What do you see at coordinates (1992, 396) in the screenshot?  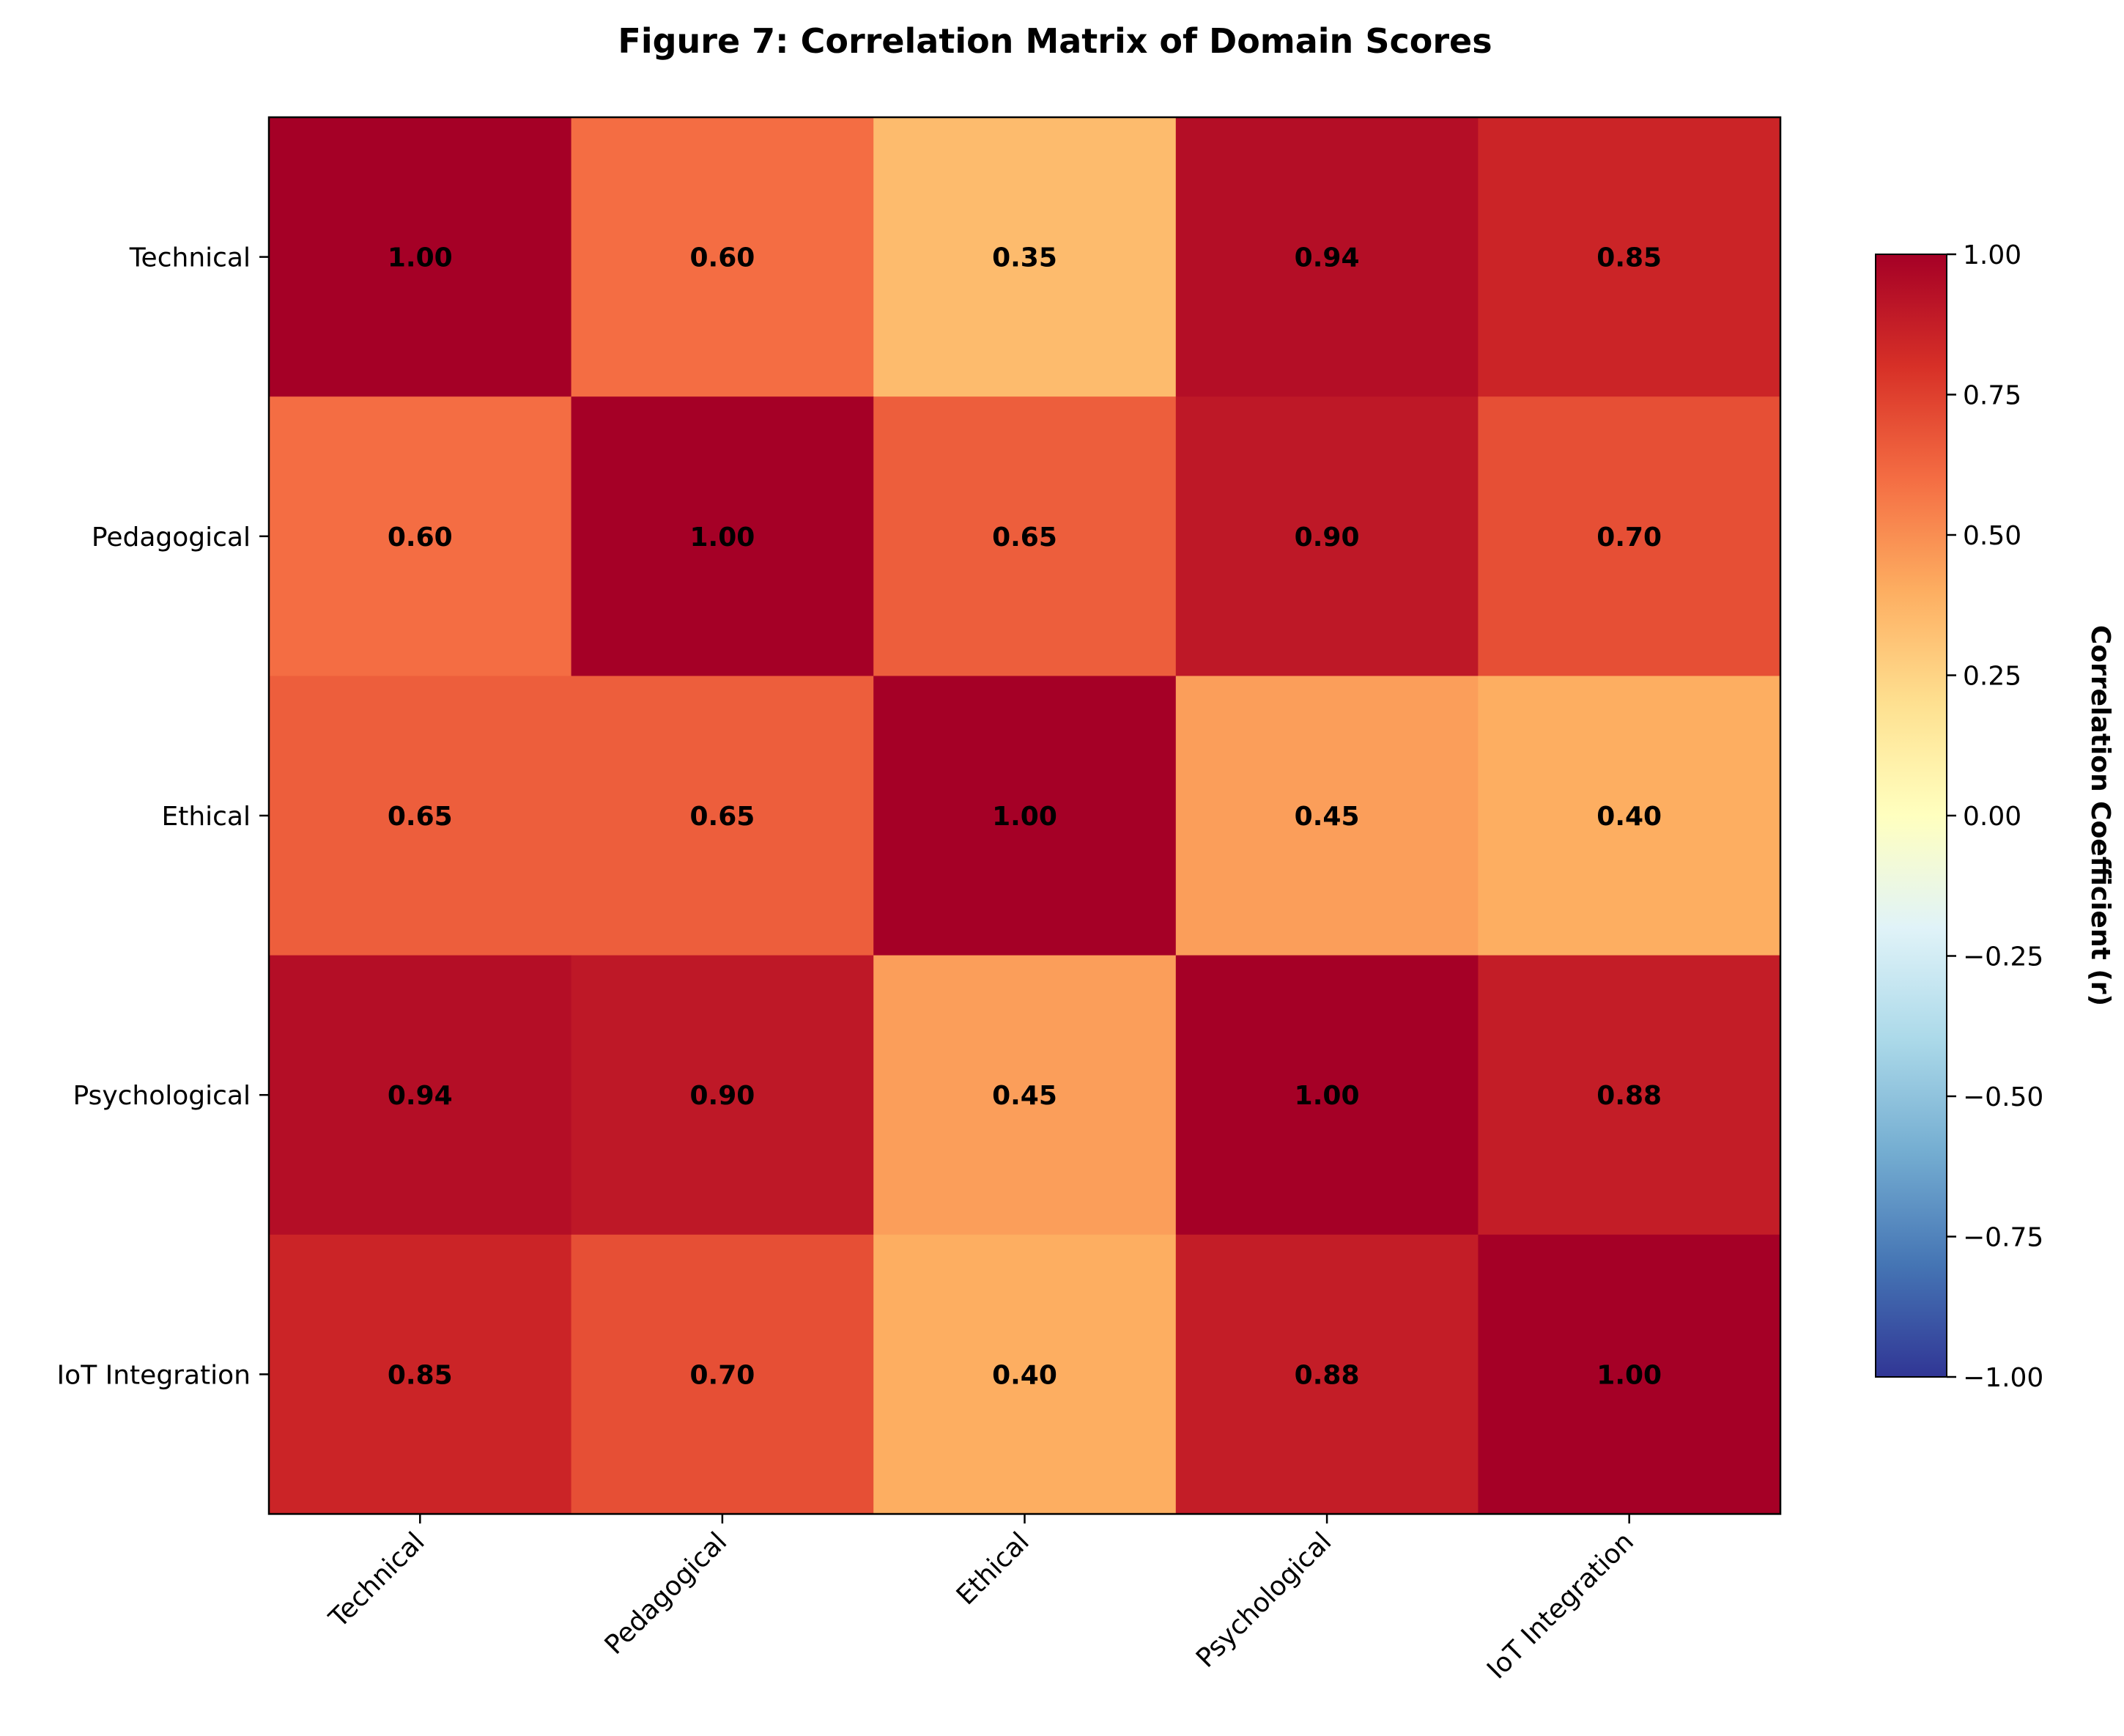 I see `colorbar-tick-label: 0.75` at bounding box center [1992, 396].